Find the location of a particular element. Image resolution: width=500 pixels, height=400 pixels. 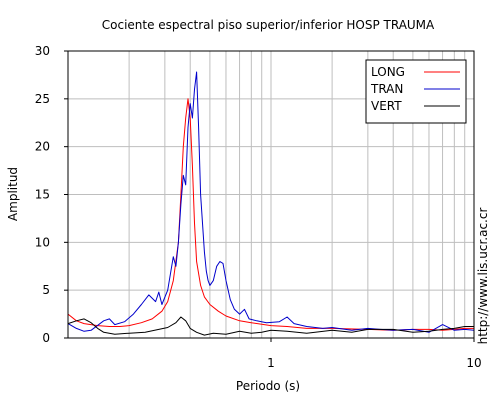

y-tick-label: 10 is located at coordinates (42, 242).